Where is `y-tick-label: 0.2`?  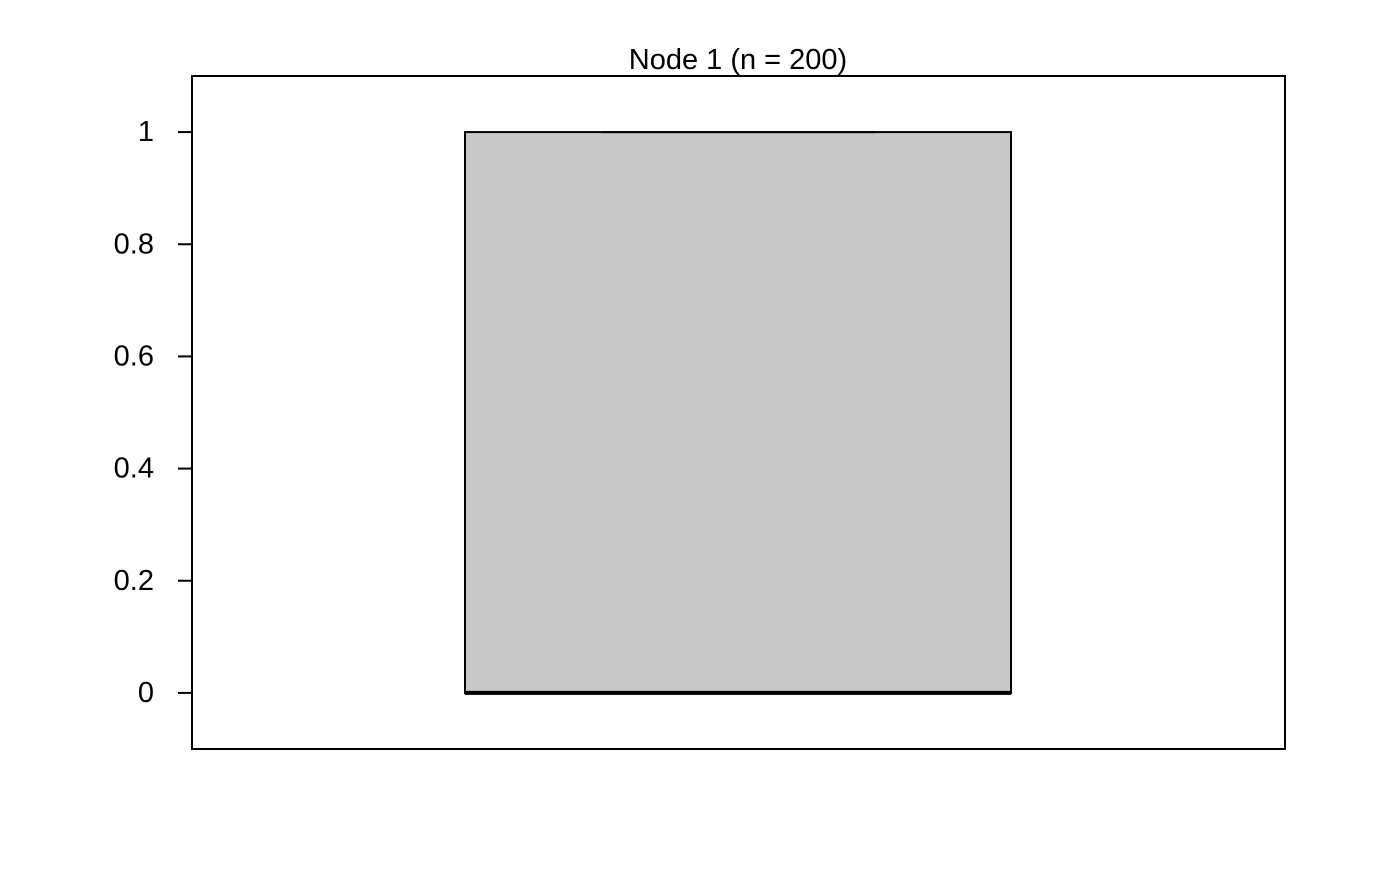 y-tick-label: 0.2 is located at coordinates (134, 581).